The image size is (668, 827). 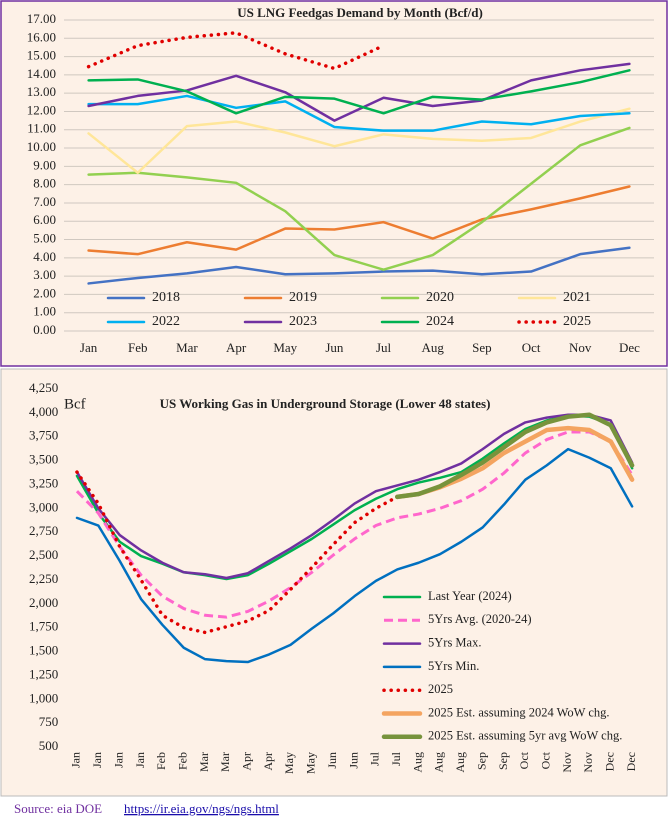 I want to click on y-tick-label: 3,750, so click(x=43, y=435).